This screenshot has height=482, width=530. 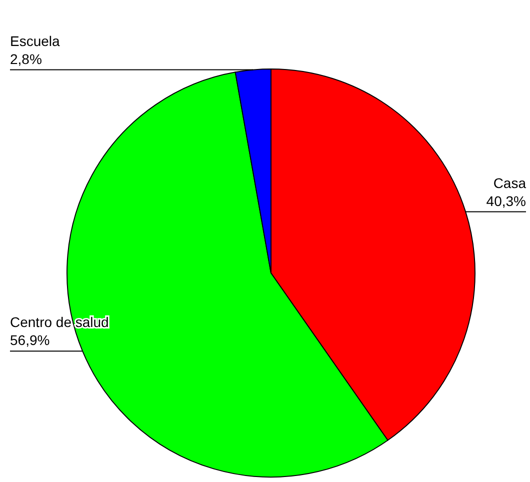 I want to click on slice-label: Escuela, so click(x=35, y=40).